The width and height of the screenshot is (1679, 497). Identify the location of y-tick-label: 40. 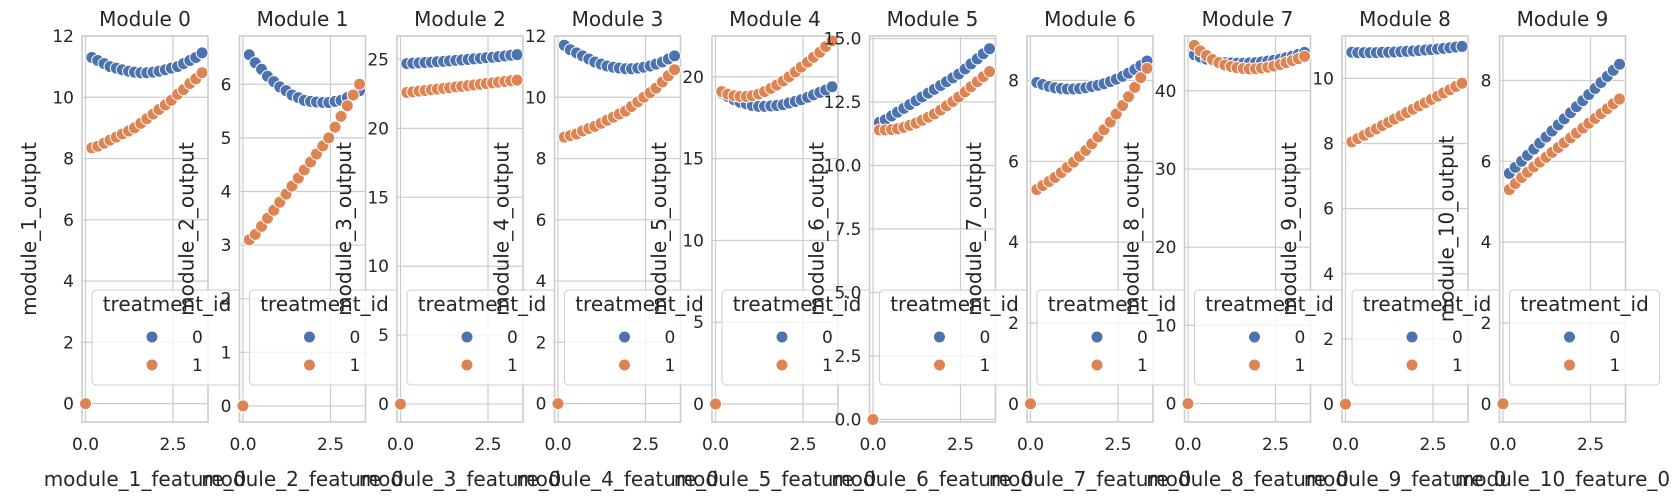
(1166, 92).